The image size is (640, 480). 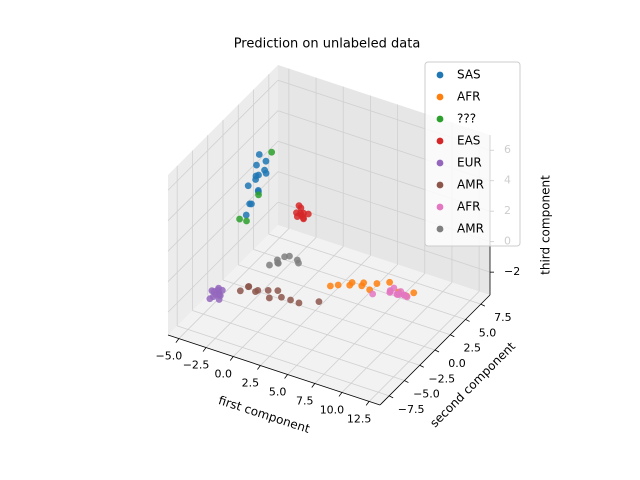 I want to click on x-tick-label: 5.0, so click(x=278, y=391).